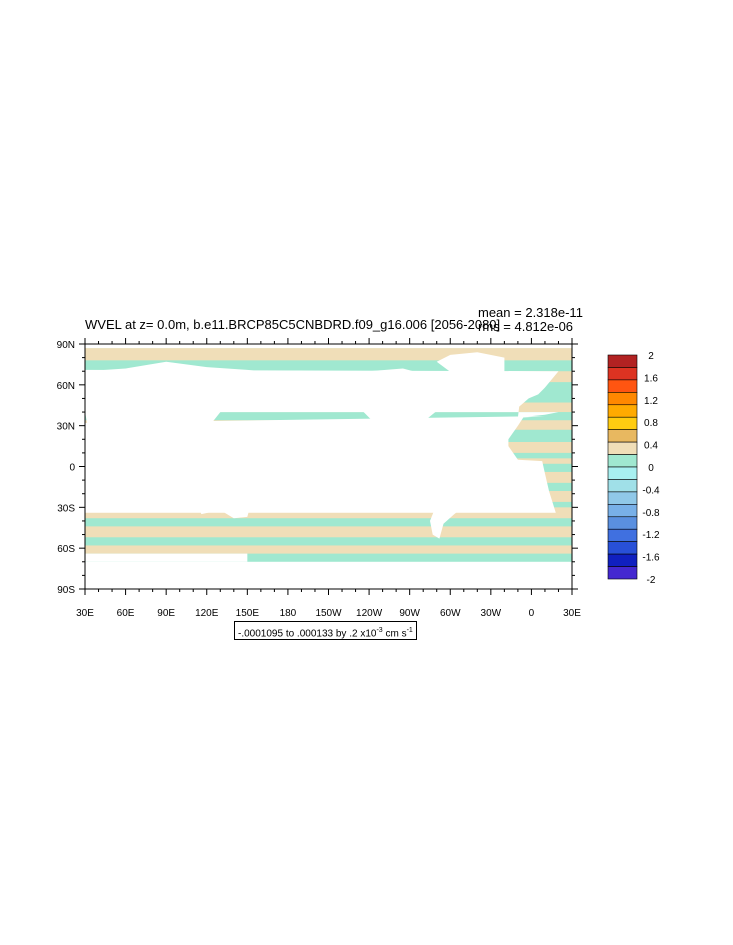 Image resolution: width=733 pixels, height=945 pixels. Describe the element at coordinates (66, 386) in the screenshot. I see `lat-label: 60N` at that location.